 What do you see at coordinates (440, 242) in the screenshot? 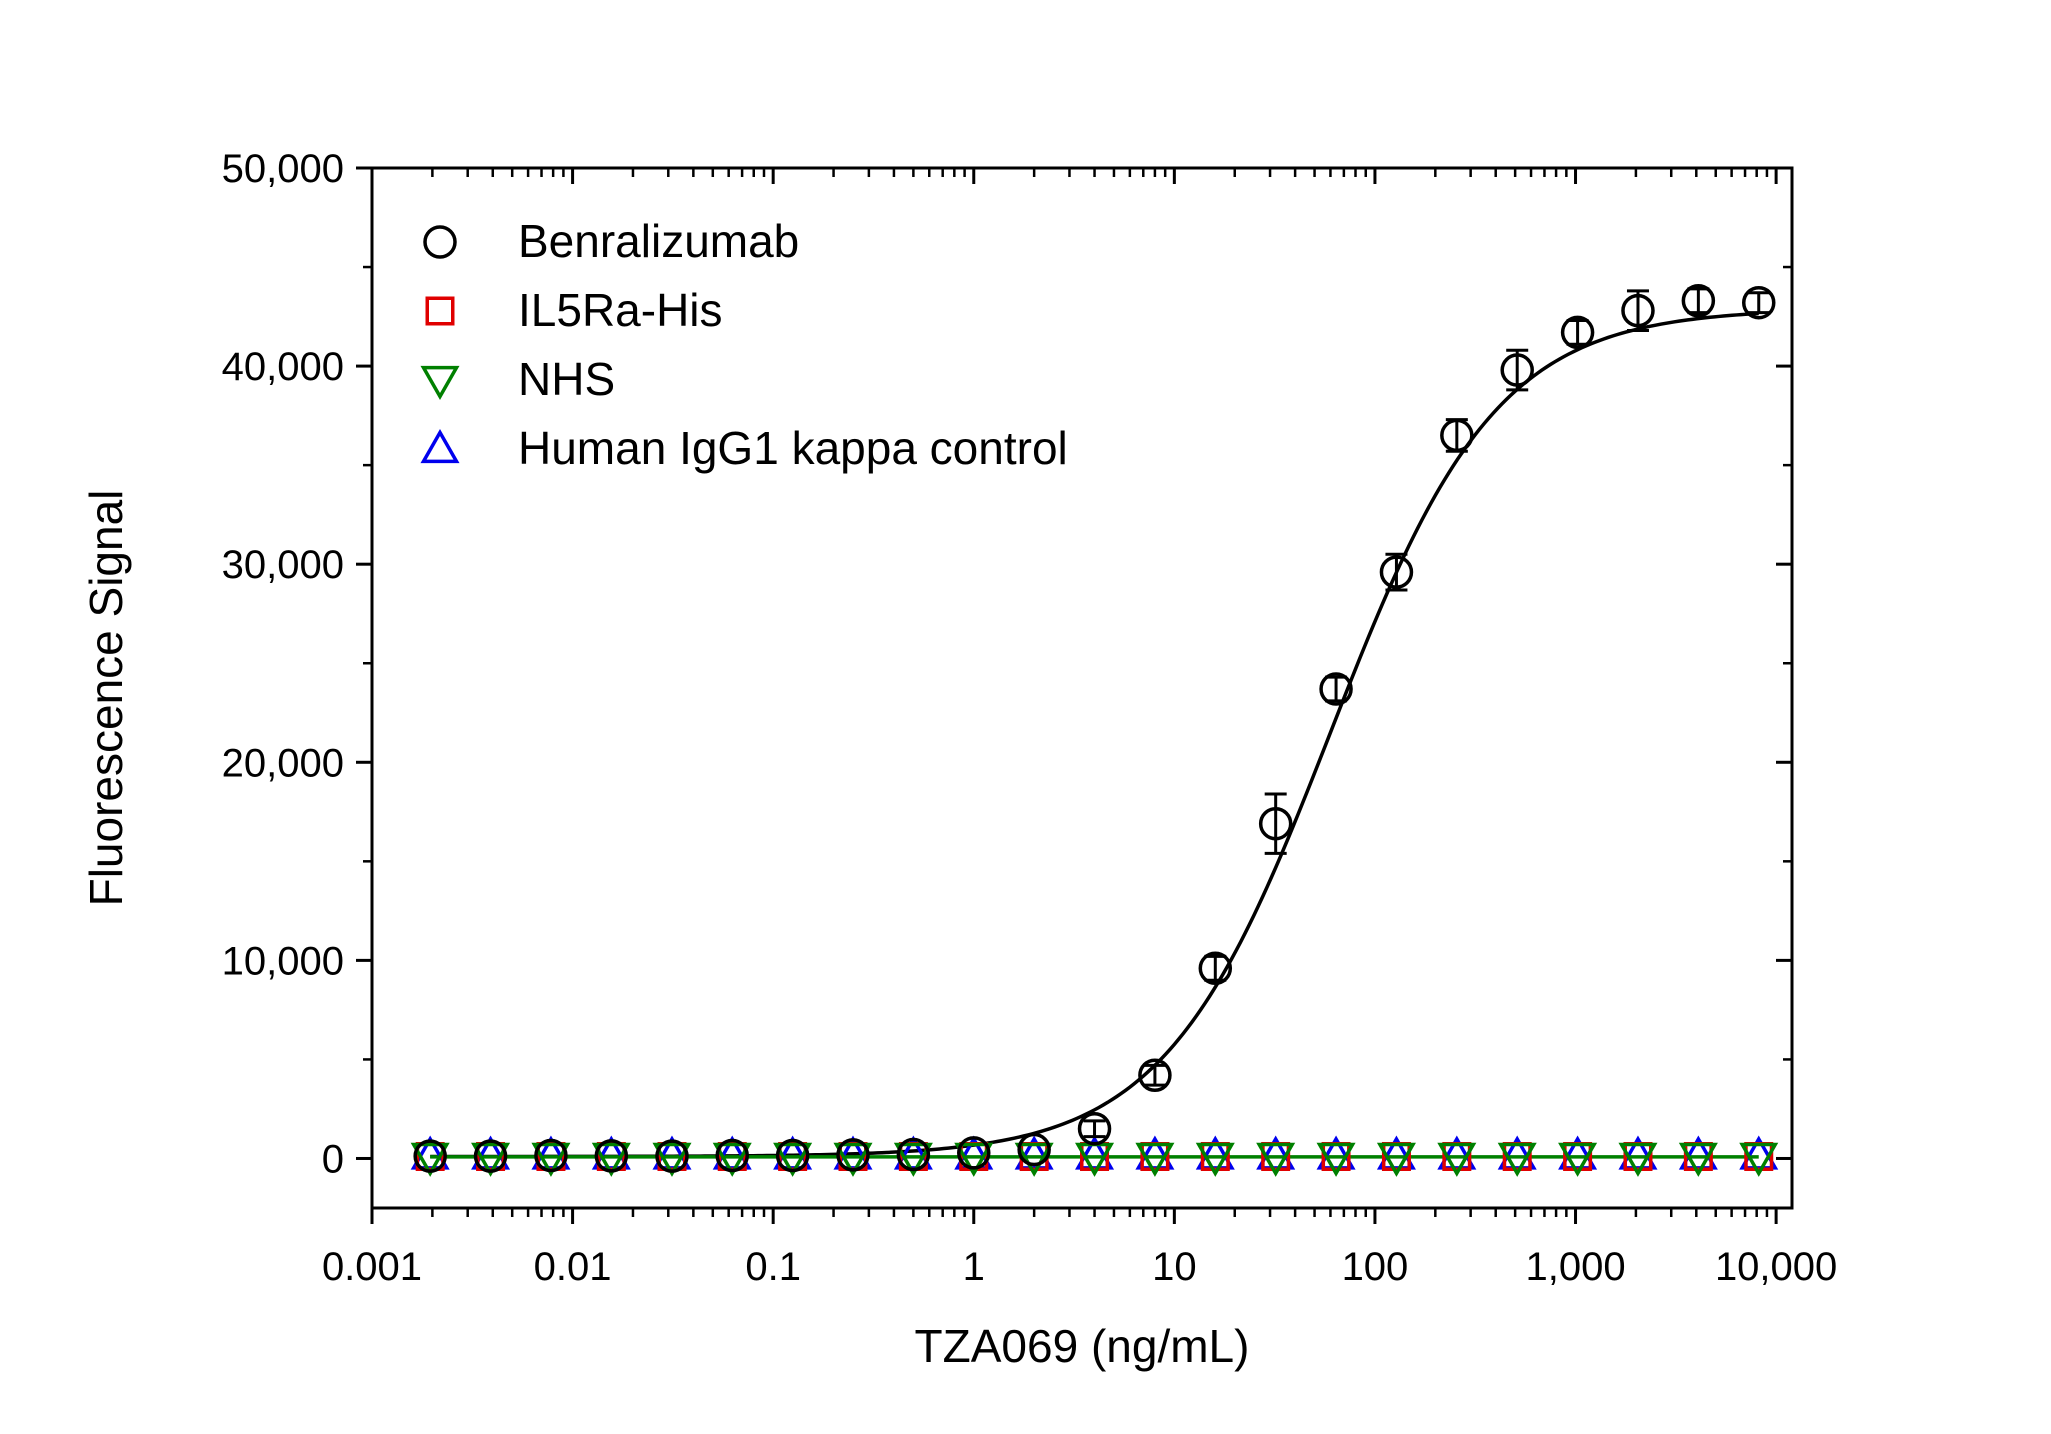
I see `legend-marker-benralizumab` at bounding box center [440, 242].